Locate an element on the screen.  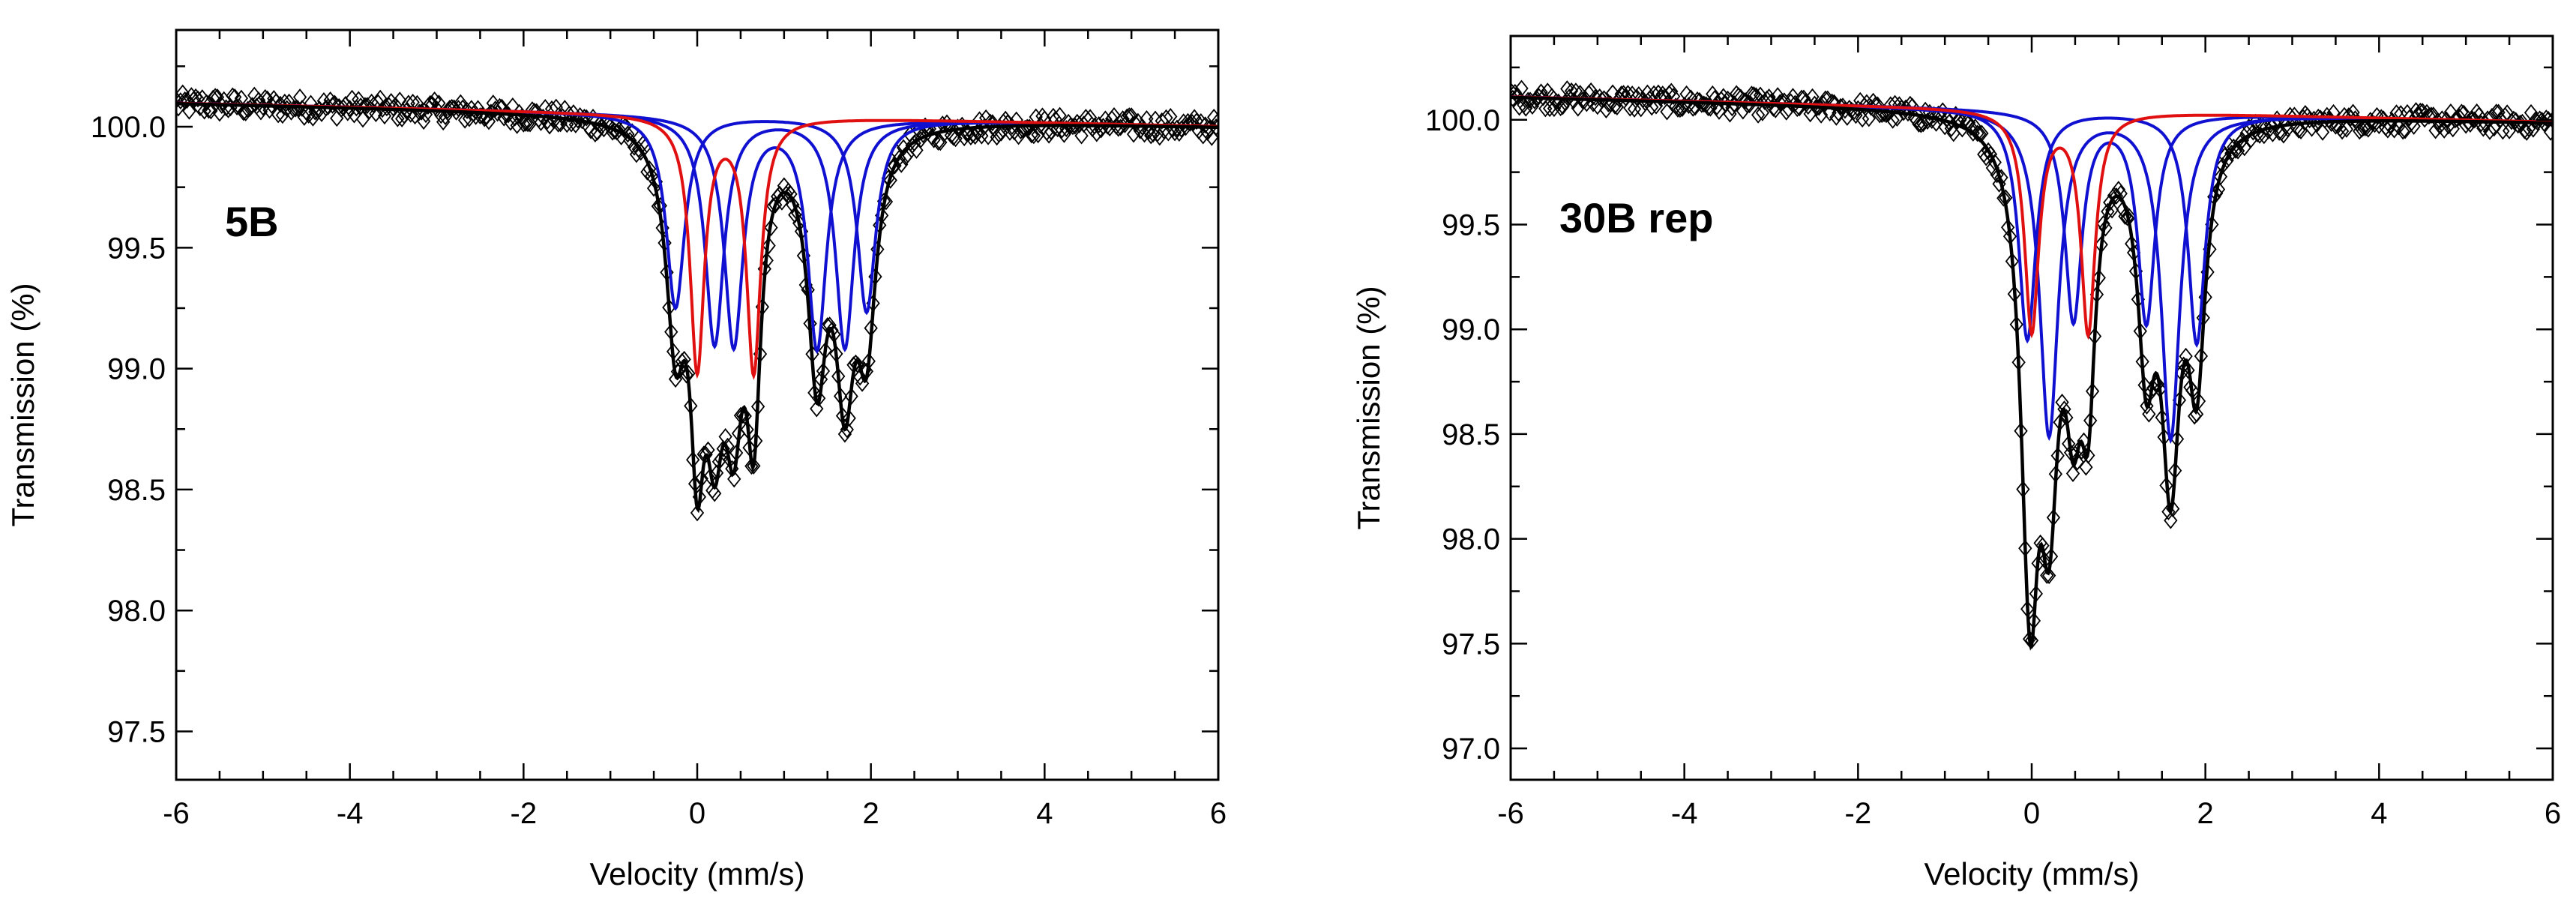
x-tick-label: -4 is located at coordinates (1684, 813).